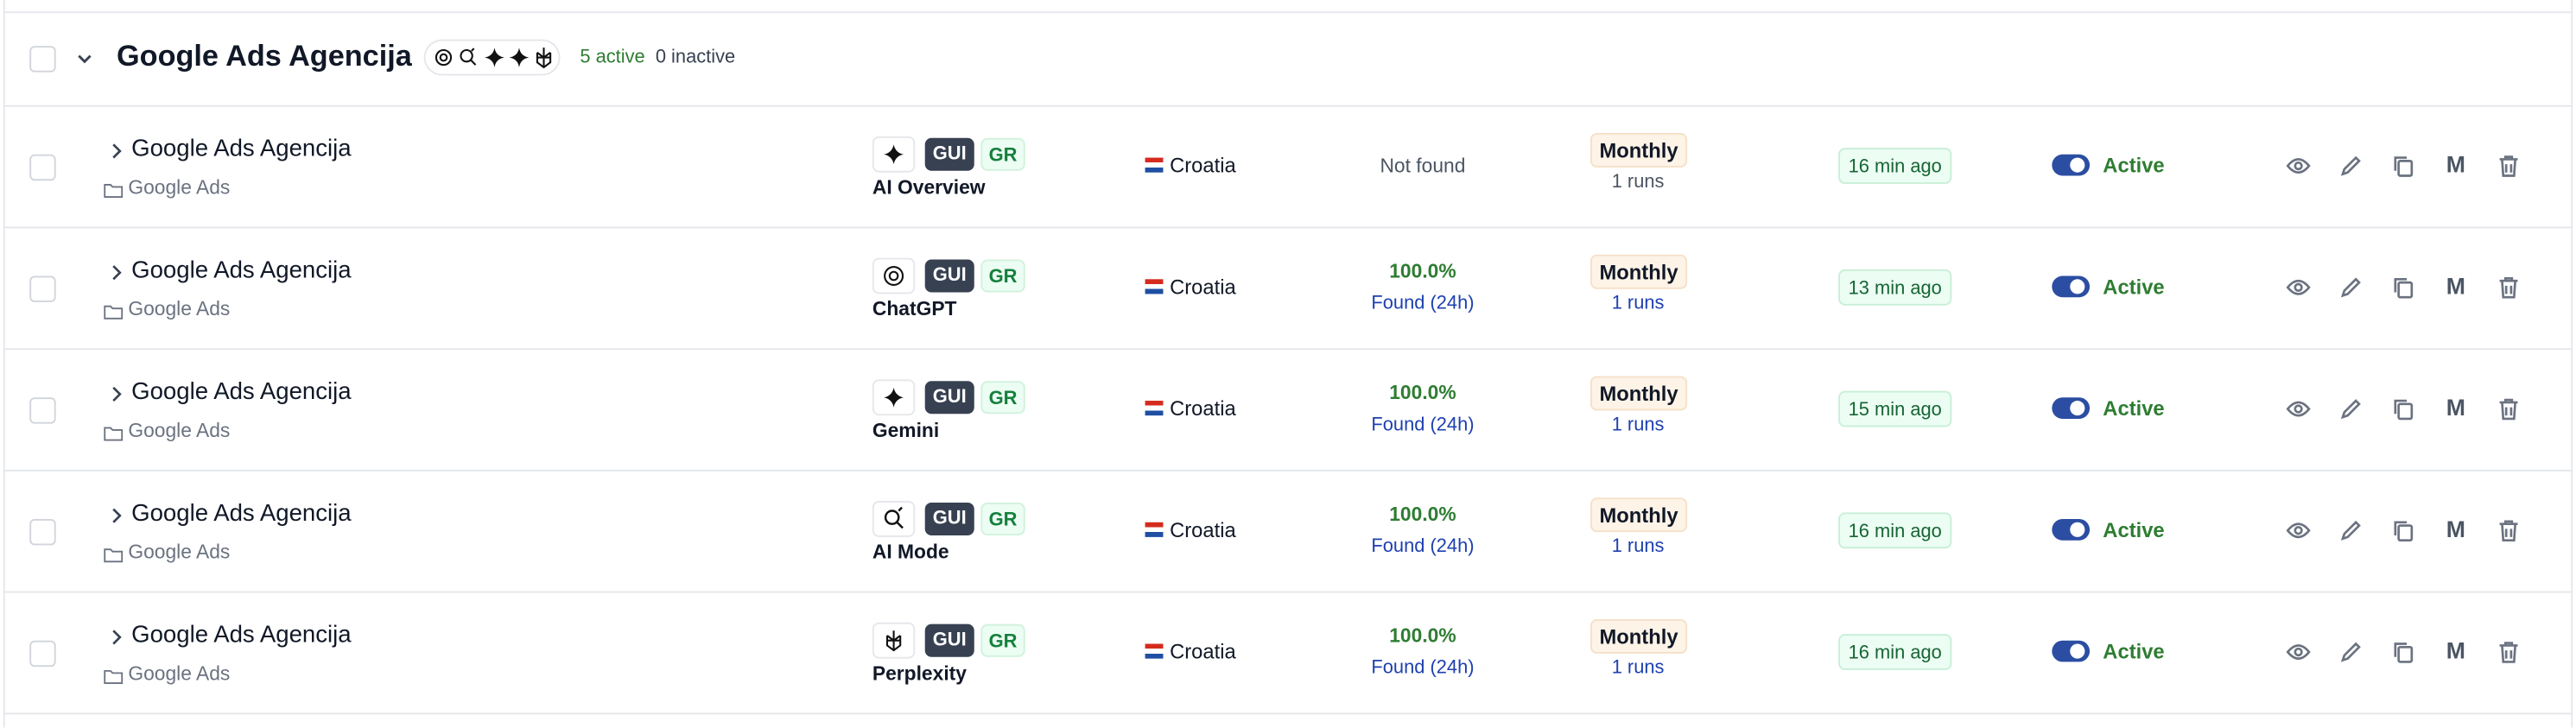 Image resolution: width=2576 pixels, height=728 pixels. What do you see at coordinates (919, 674) in the screenshot?
I see `engine-name: Perplexity` at bounding box center [919, 674].